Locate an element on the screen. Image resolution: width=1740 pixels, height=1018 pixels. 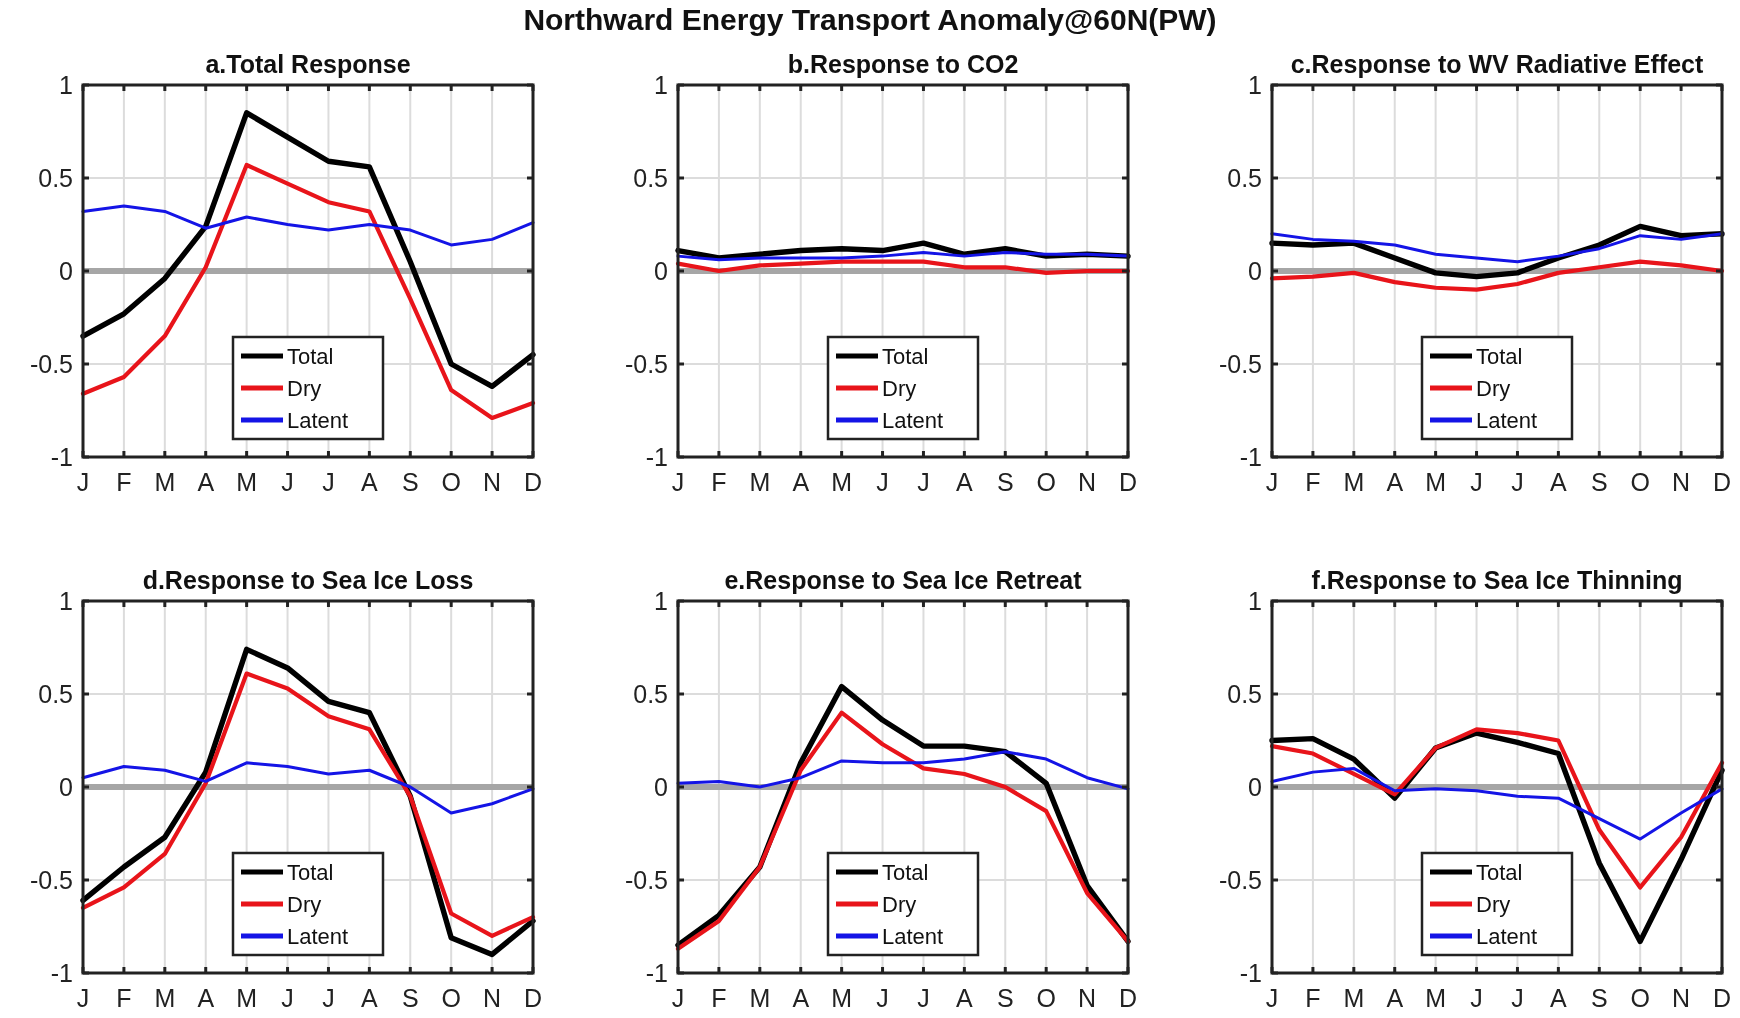
chart-title: d.Response to Sea Ice Loss is located at coordinates (308, 580).